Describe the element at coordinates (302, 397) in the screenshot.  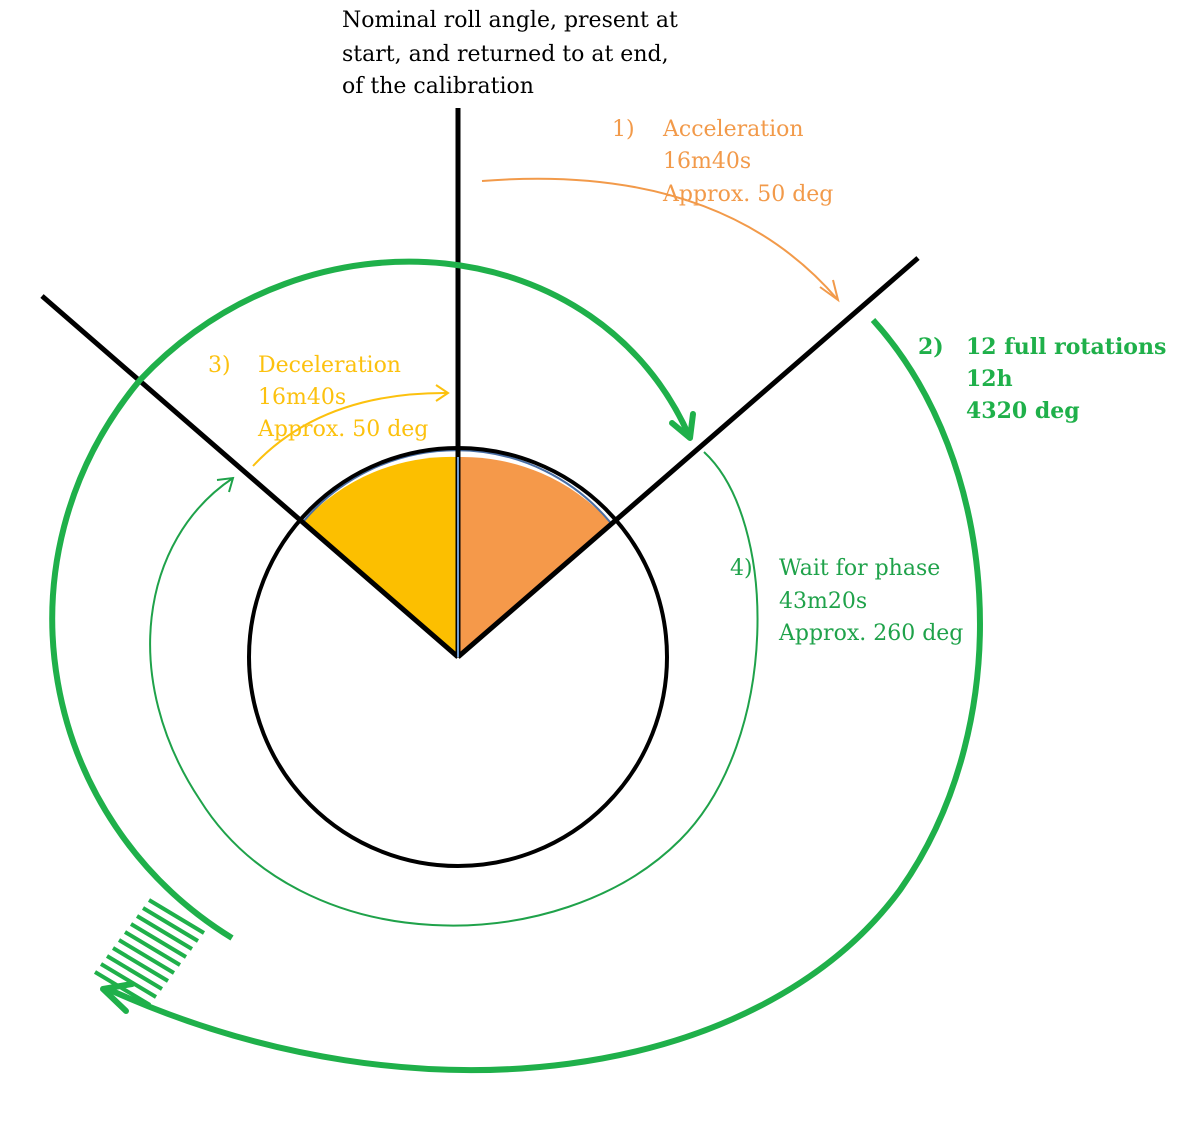
I see `phase-3-duration: 16m40s` at that location.